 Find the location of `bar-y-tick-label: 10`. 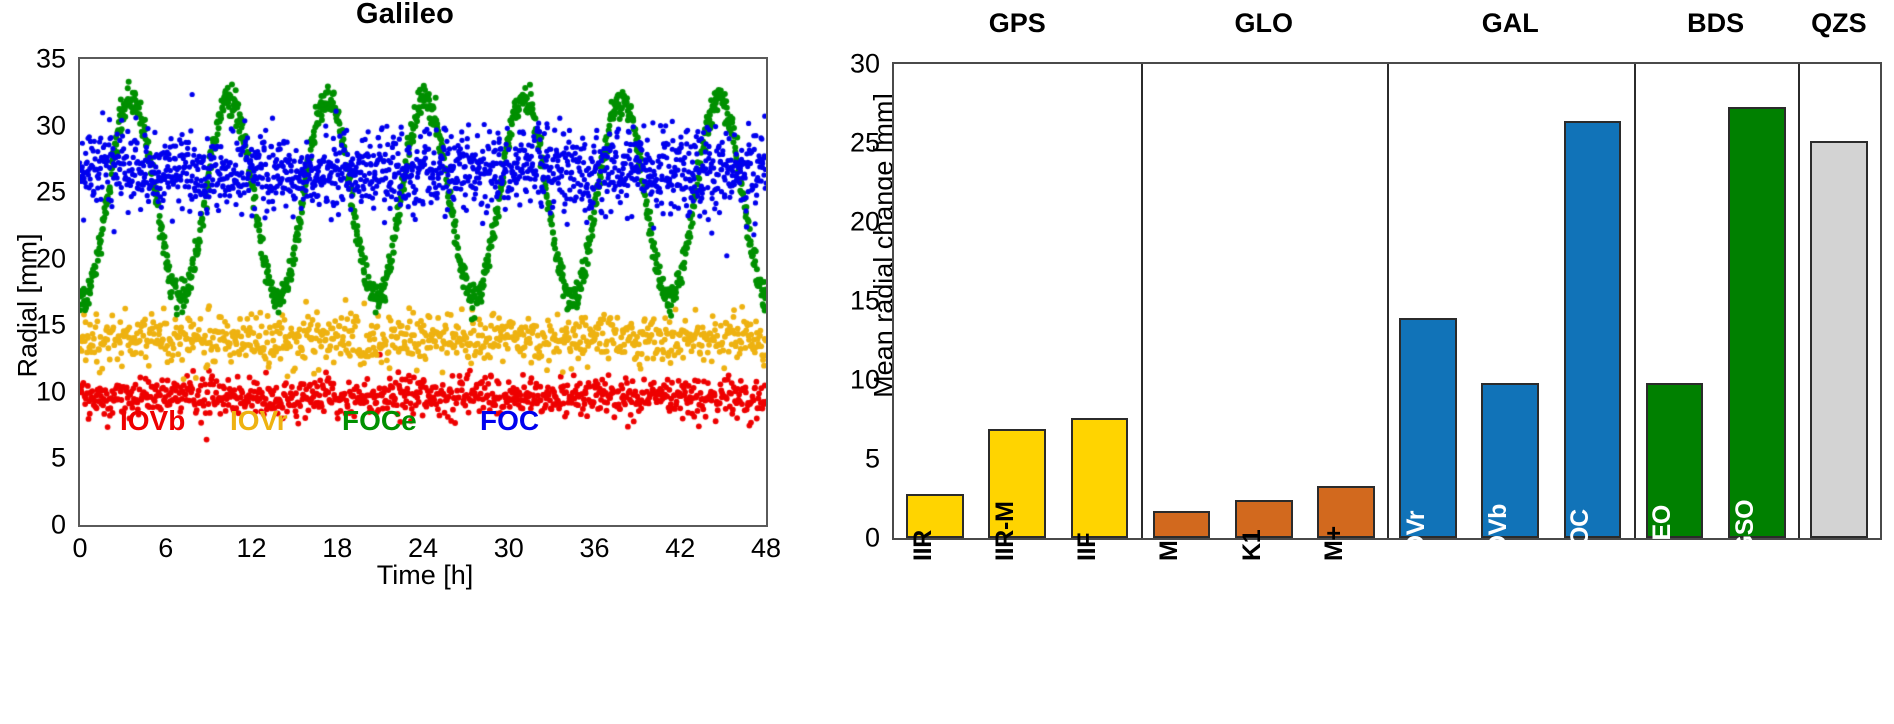

bar-y-tick-label: 10 is located at coordinates (864, 379).